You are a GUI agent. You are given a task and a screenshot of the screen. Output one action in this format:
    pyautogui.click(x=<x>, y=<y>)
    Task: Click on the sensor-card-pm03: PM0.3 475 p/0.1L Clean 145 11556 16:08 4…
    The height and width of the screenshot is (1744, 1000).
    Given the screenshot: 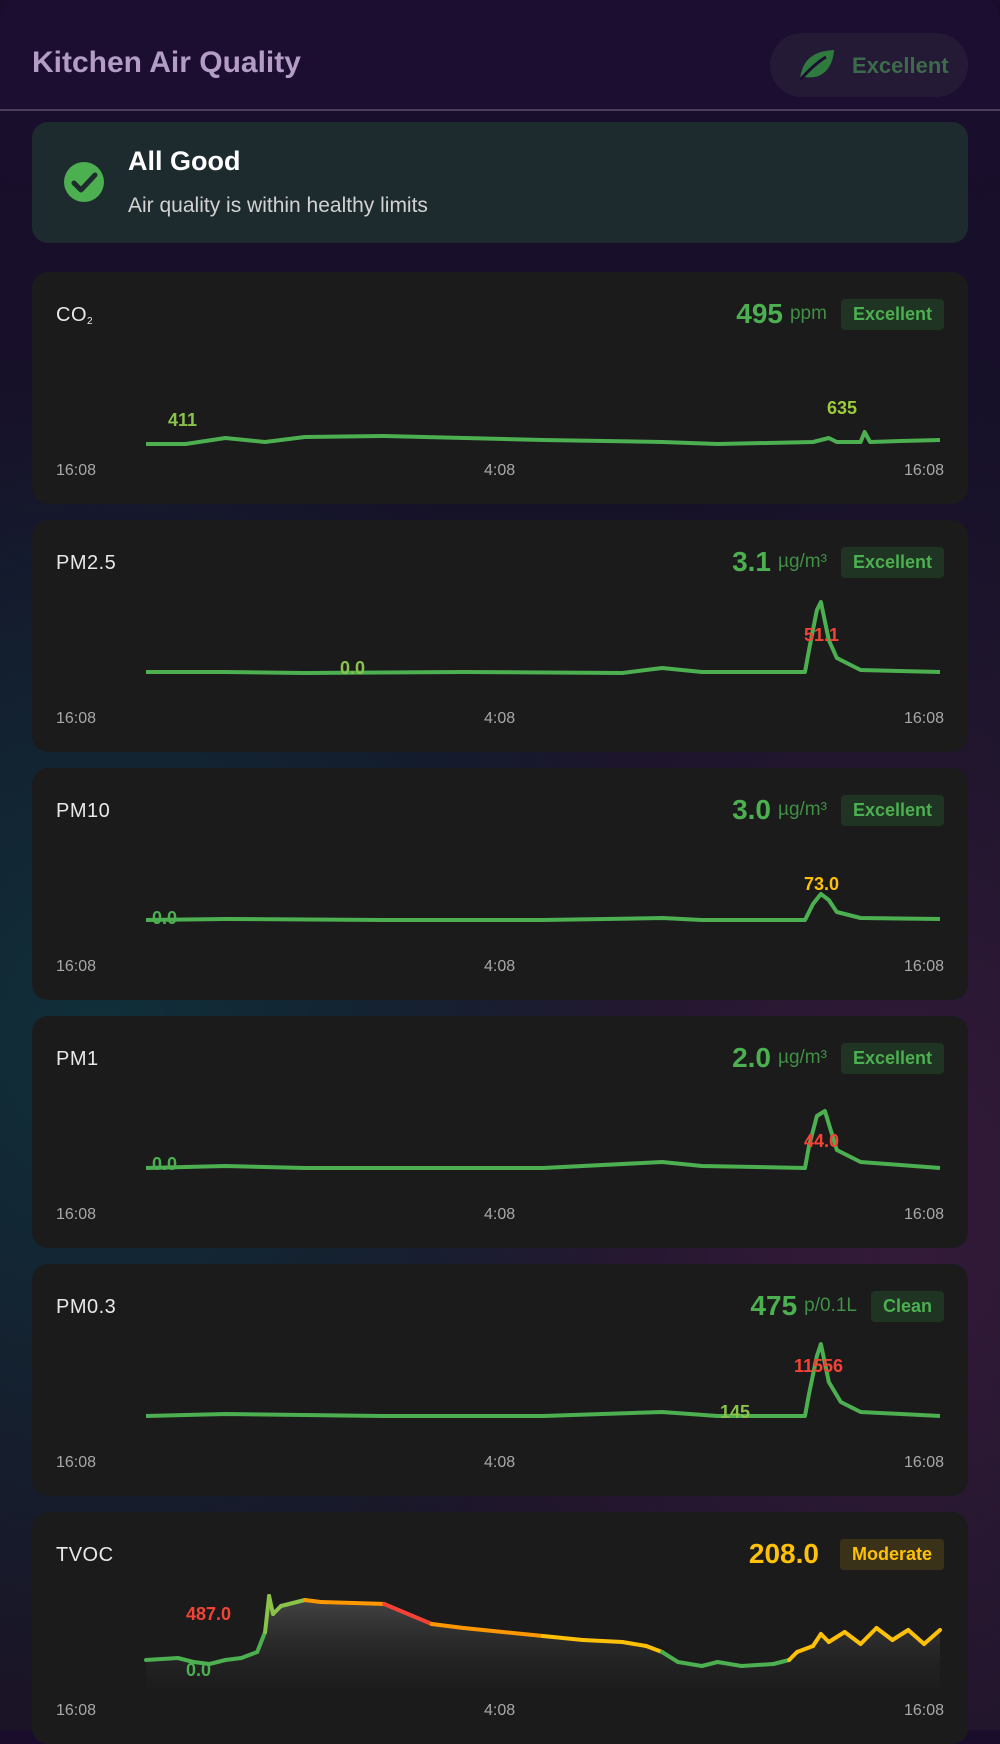 What is the action you would take?
    pyautogui.click(x=500, y=1380)
    